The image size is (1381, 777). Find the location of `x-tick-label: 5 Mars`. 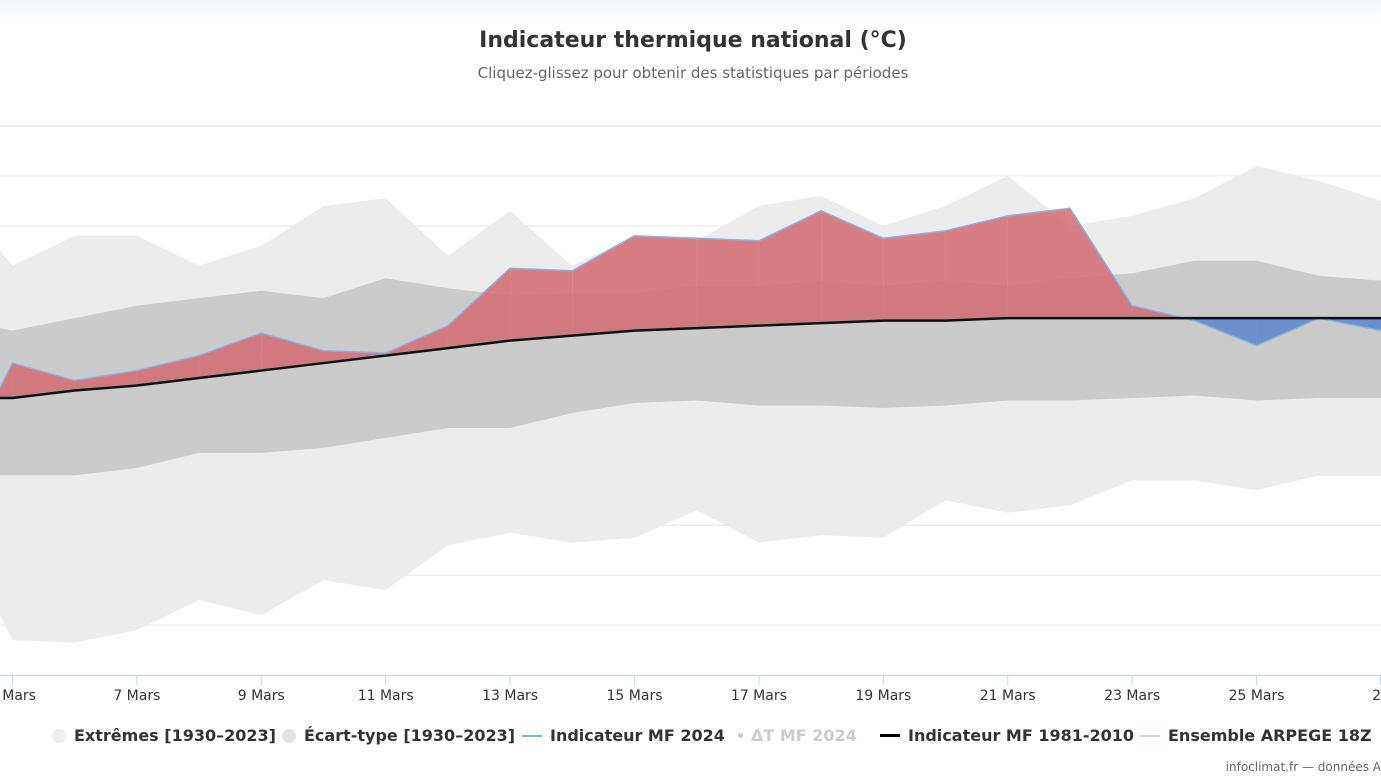

x-tick-label: 5 Mars is located at coordinates (18, 696).